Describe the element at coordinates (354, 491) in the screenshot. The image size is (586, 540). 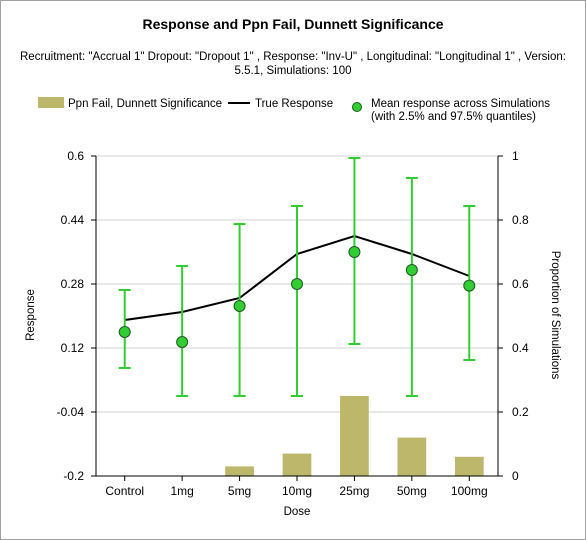
I see `x-tick-label: 25mg` at that location.